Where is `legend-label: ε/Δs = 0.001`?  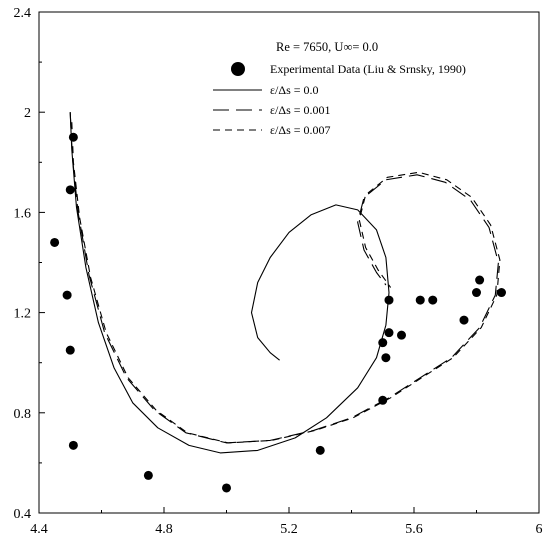 legend-label: ε/Δs = 0.001 is located at coordinates (300, 110).